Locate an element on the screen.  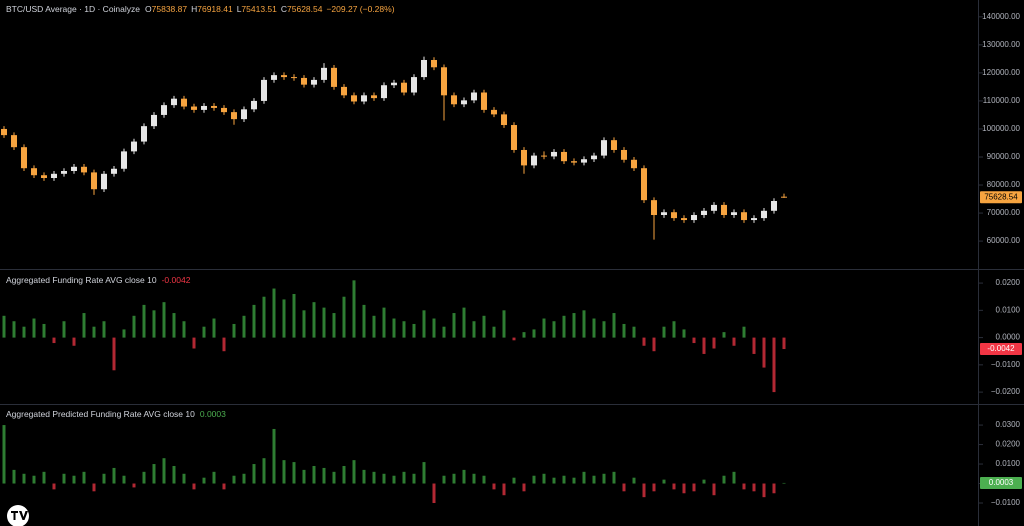
last-value-badge is located at coordinates (1001, 482).